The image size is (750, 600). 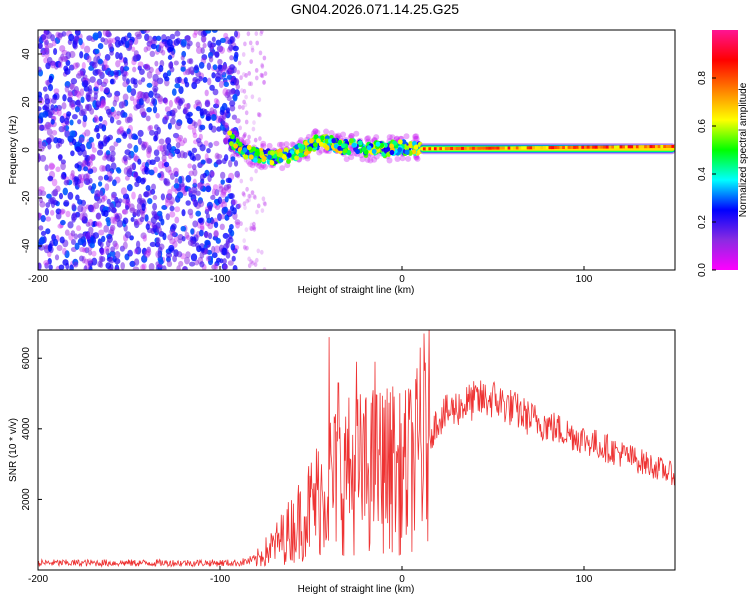 I want to click on spectrogram-y-tick-label: -20, so click(x=26, y=197).